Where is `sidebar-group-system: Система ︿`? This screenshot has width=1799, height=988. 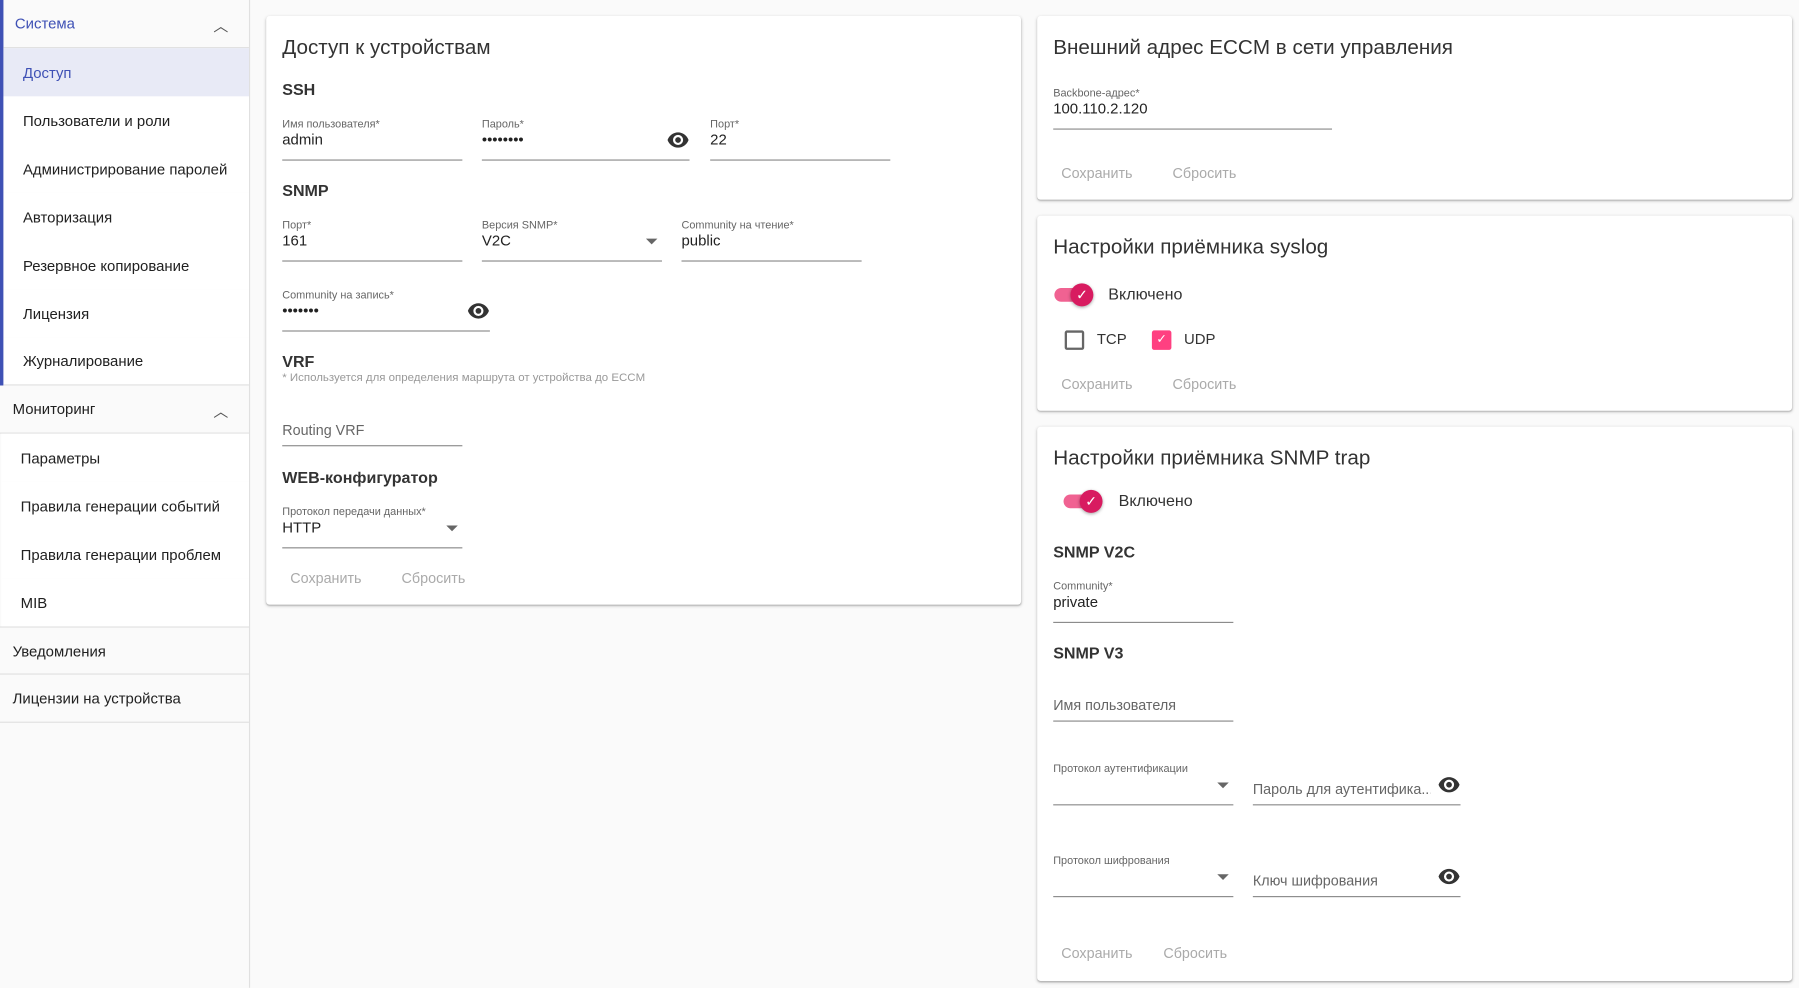 sidebar-group-system: Система ︿ is located at coordinates (126, 24).